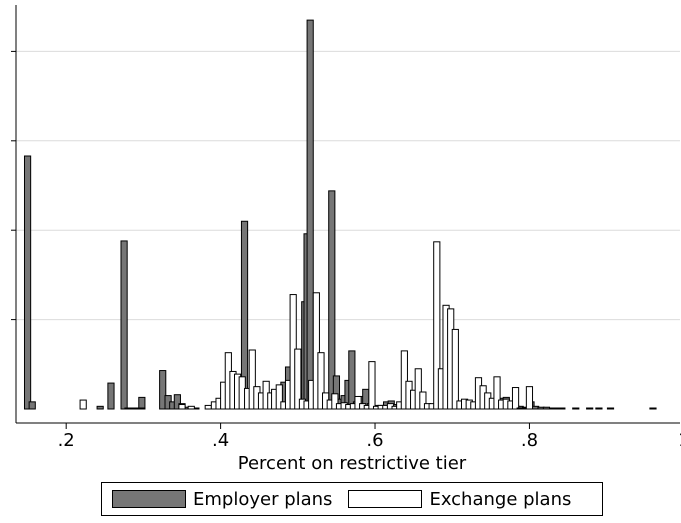 The image size is (681, 523). I want to click on legend-item-employer: Employer plans, so click(222, 499).